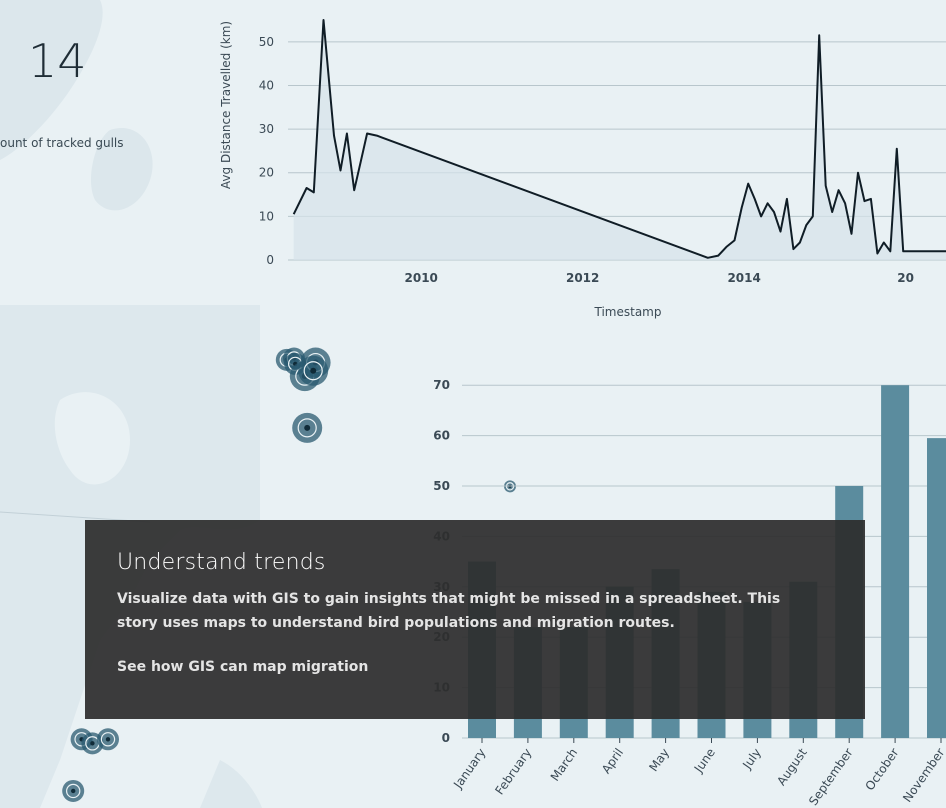  I want to click on x-tick-label: July, so click(751, 759).